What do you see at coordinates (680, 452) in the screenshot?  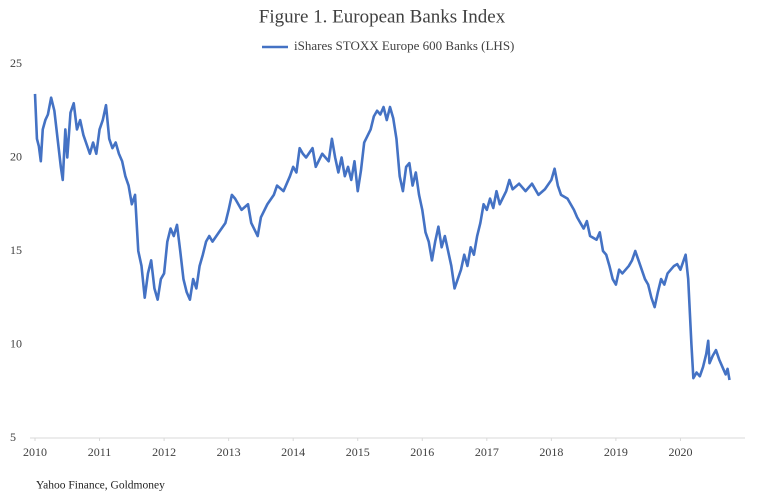 I see `x-tick-label: 2020` at bounding box center [680, 452].